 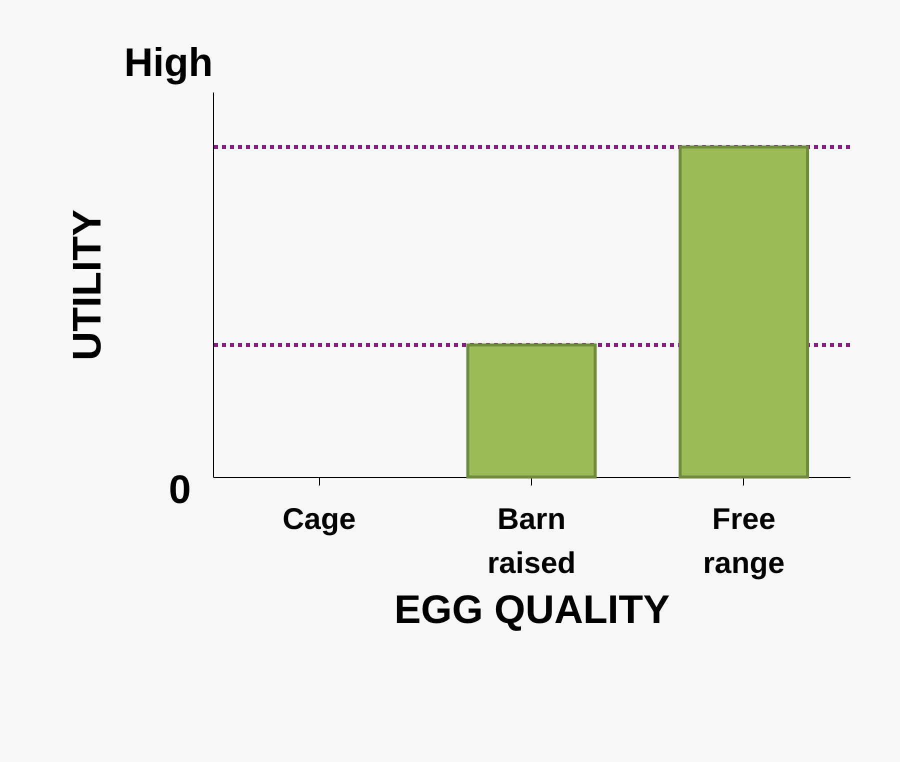 I want to click on text: 0, so click(x=179, y=490).